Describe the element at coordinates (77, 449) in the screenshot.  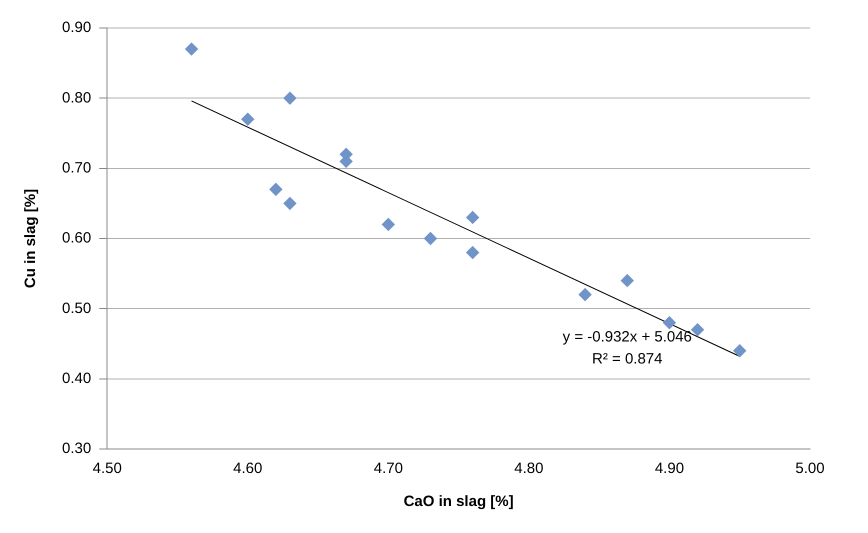
I see `y-tick-label: 0.30` at that location.